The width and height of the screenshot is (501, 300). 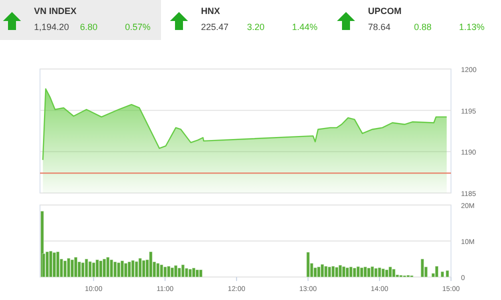 What do you see at coordinates (138, 27) in the screenshot?
I see `text: 0.57%` at bounding box center [138, 27].